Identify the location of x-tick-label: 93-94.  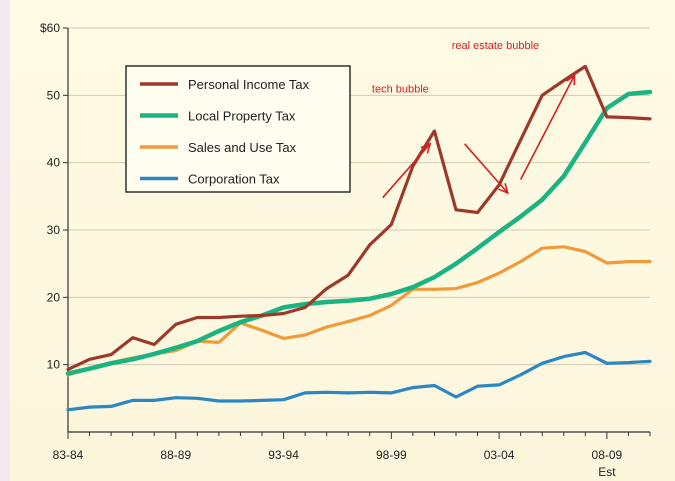
(283, 455).